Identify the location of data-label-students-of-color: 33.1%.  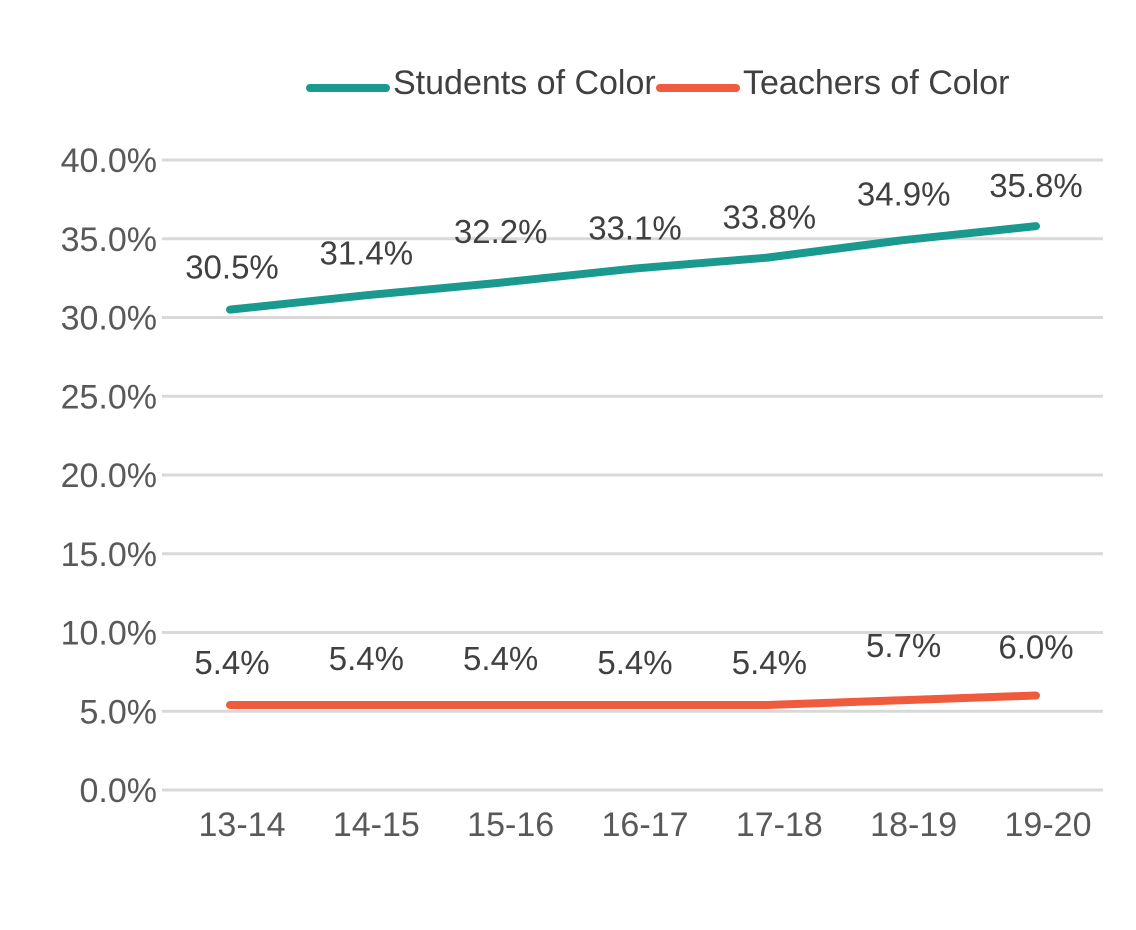
(635, 228).